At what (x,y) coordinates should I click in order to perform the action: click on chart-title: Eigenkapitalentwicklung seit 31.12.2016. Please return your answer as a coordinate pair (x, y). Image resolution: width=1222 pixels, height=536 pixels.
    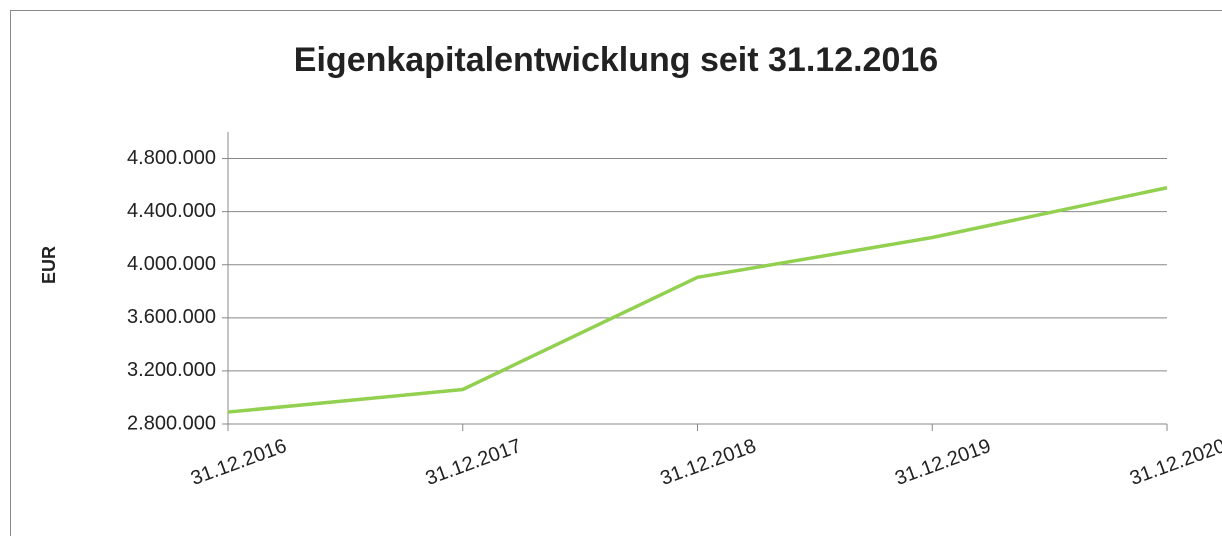
    Looking at the image, I should click on (616, 60).